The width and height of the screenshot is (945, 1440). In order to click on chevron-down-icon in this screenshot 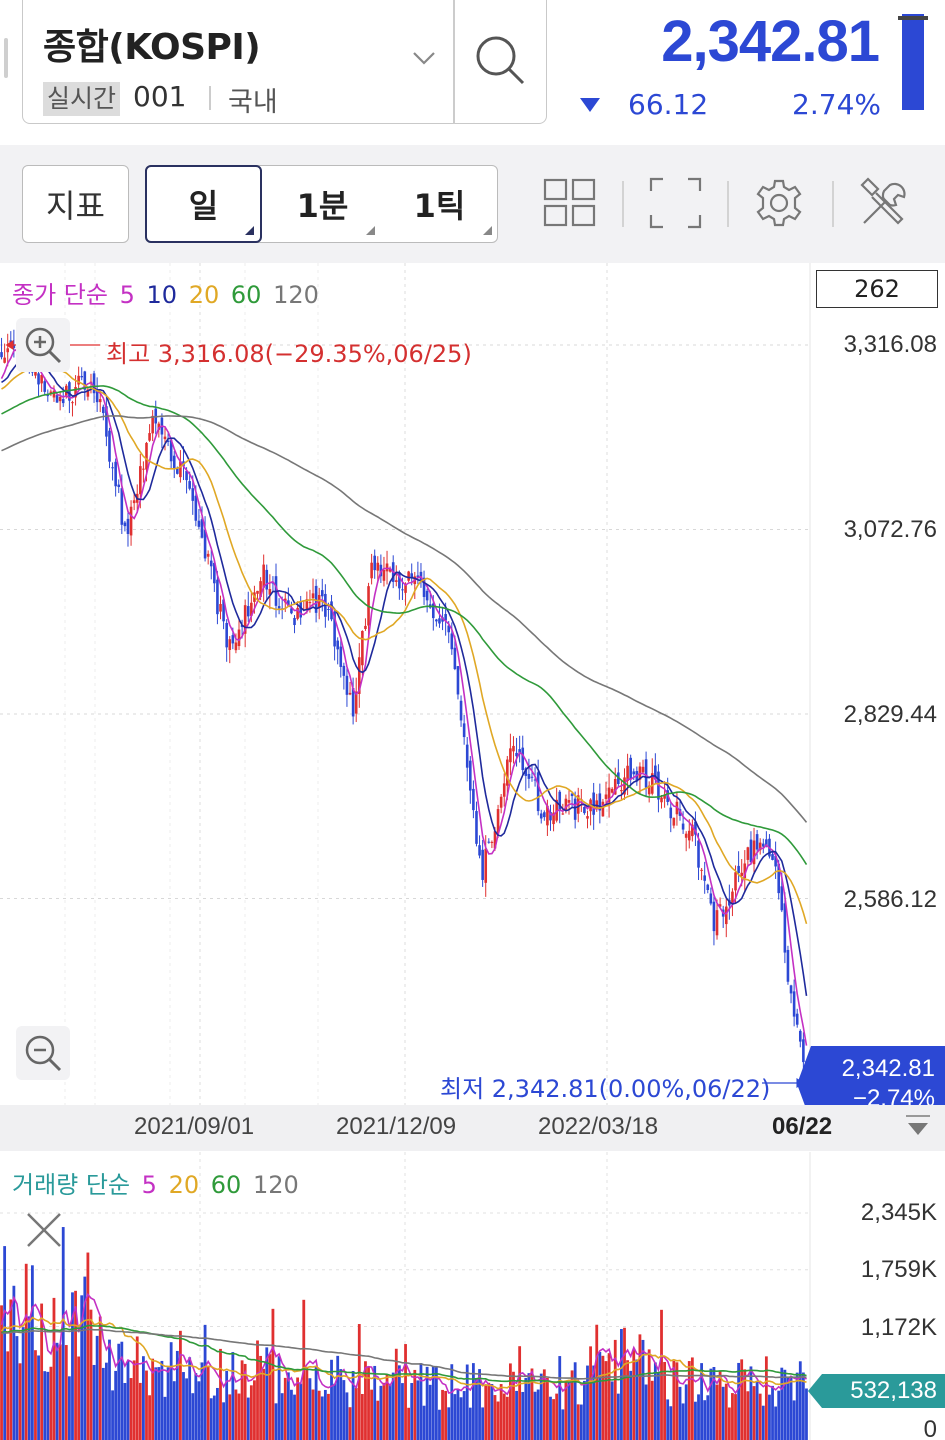, I will do `click(424, 58)`.